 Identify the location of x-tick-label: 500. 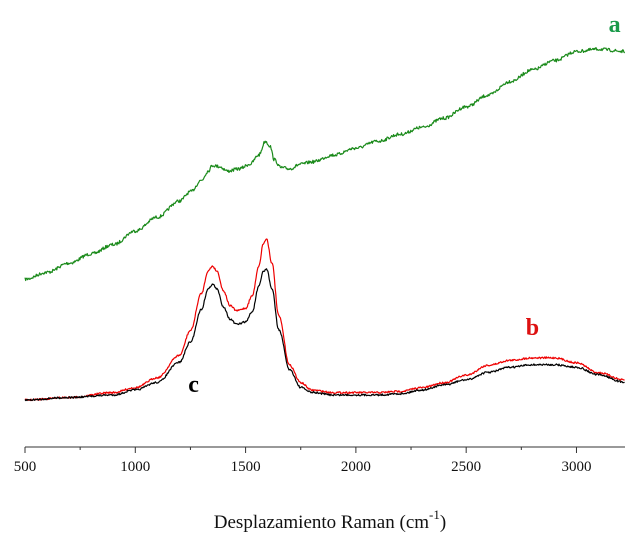
(25, 467).